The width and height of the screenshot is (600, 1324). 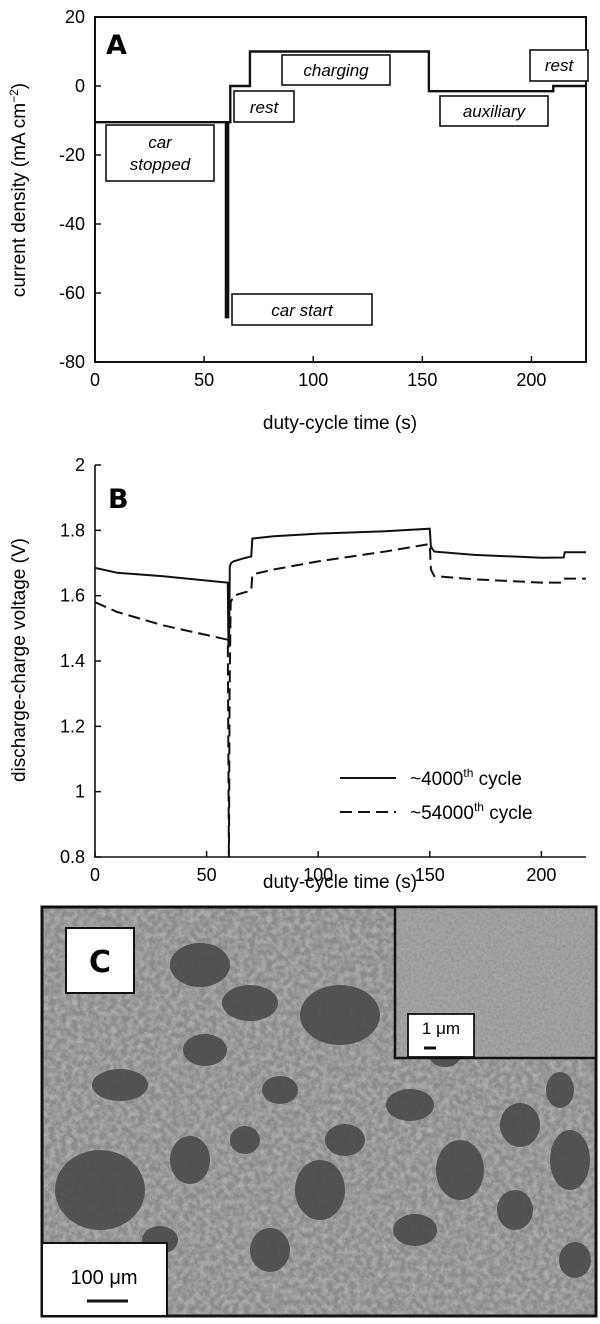 I want to click on inset-frame, so click(x=495, y=982).